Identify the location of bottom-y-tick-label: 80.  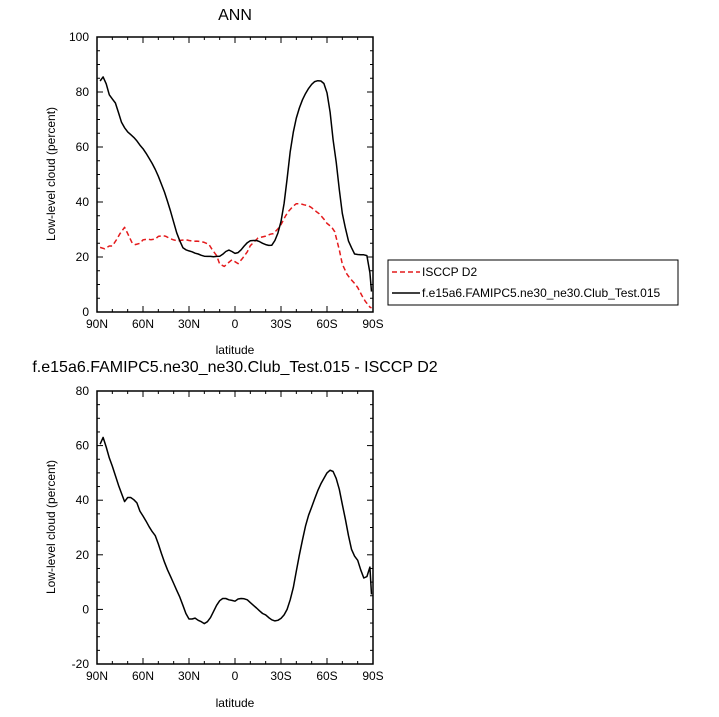
(83, 391).